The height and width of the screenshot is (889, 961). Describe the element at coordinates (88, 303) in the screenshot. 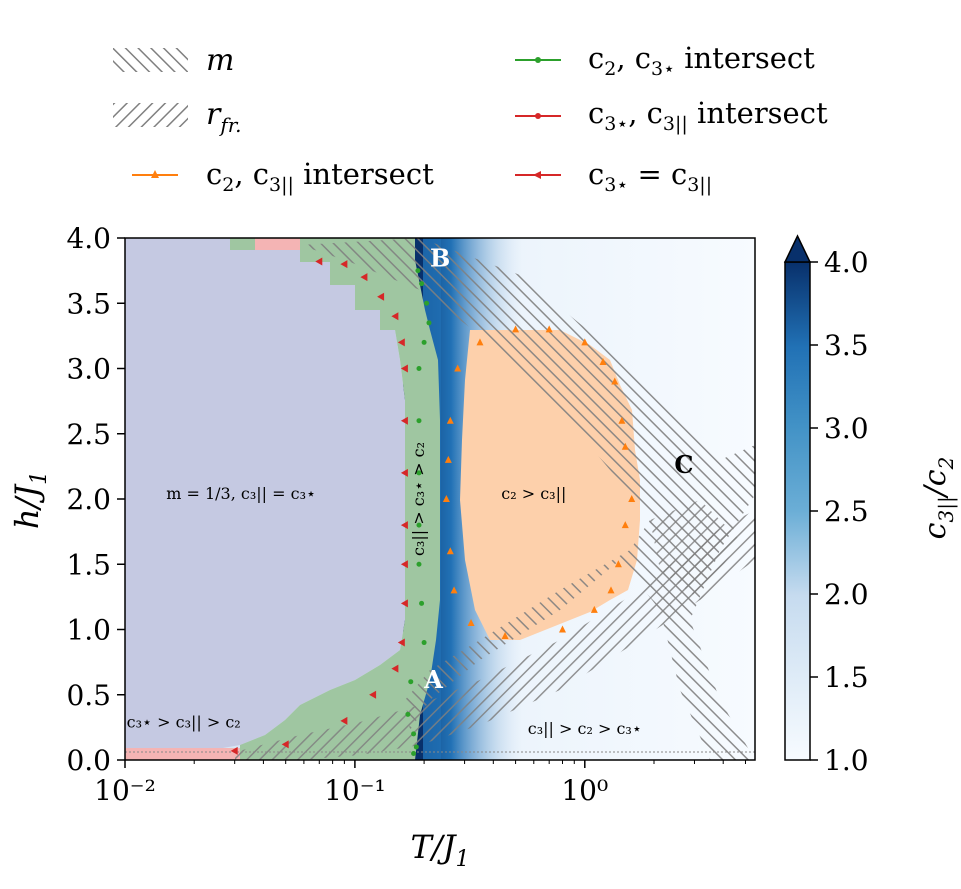

I see `y-tick-label: 3.5` at that location.